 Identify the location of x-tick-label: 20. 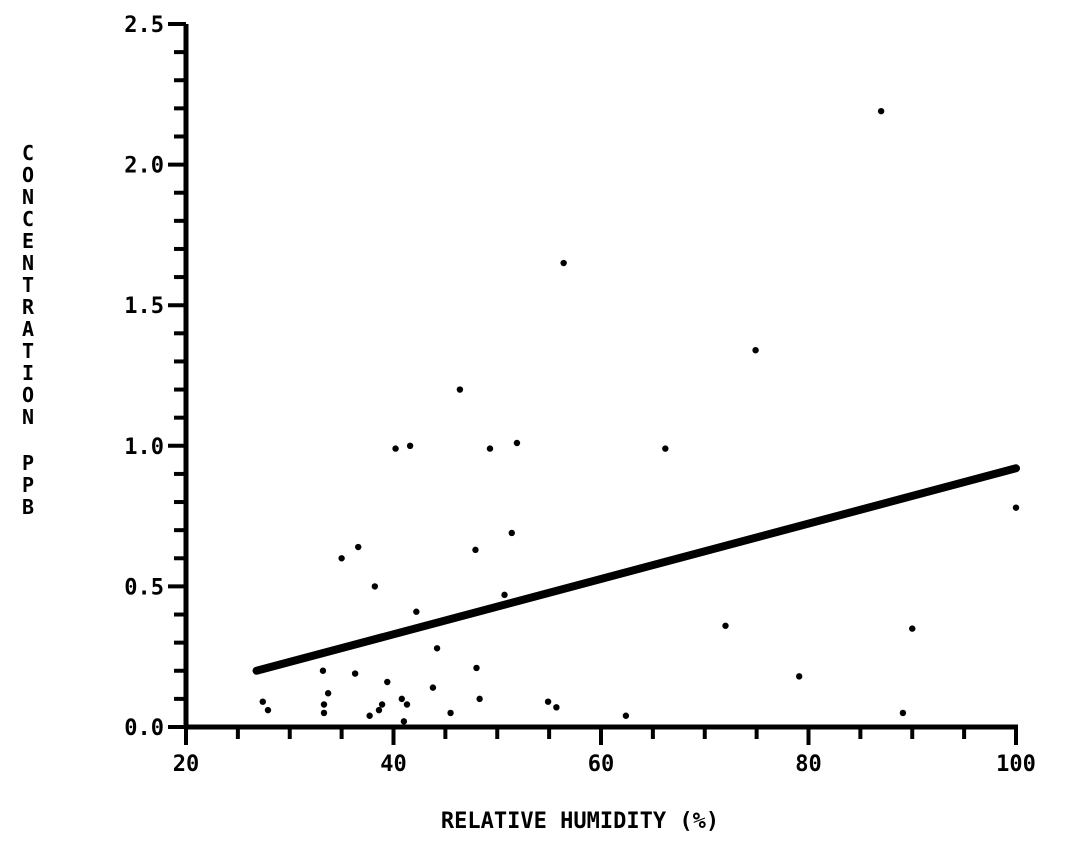
(186, 764).